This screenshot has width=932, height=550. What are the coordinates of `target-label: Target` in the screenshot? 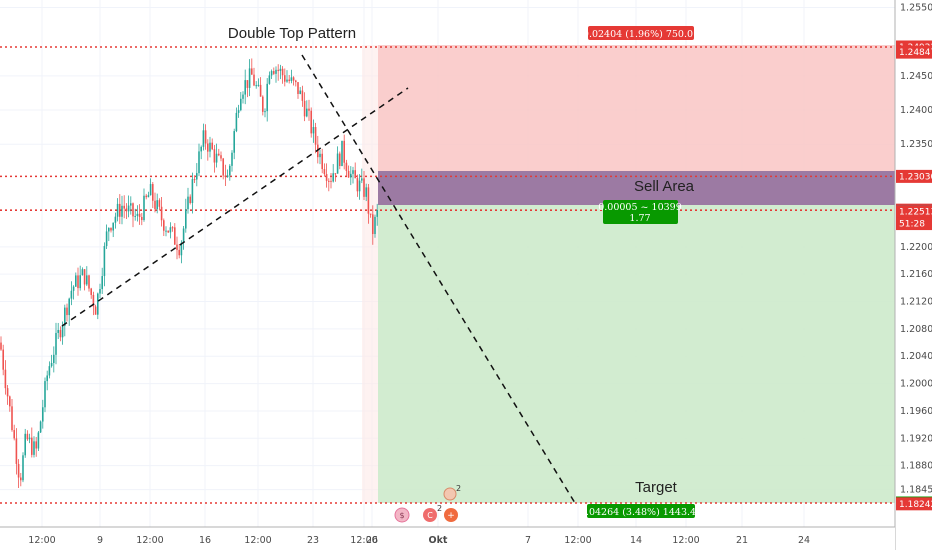 It's located at (656, 487).